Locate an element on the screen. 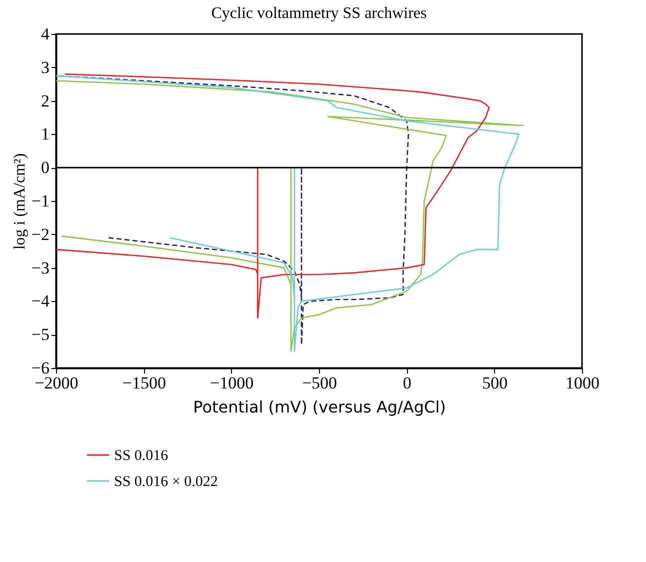 The width and height of the screenshot is (646, 562). y-tick-label: 0 is located at coordinates (45, 168).